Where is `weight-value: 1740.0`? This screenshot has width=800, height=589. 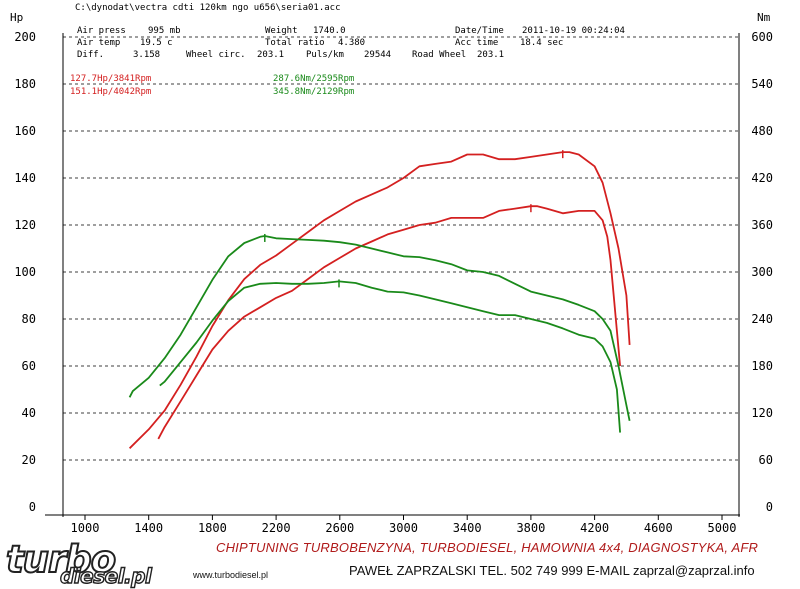 weight-value: 1740.0 is located at coordinates (329, 31).